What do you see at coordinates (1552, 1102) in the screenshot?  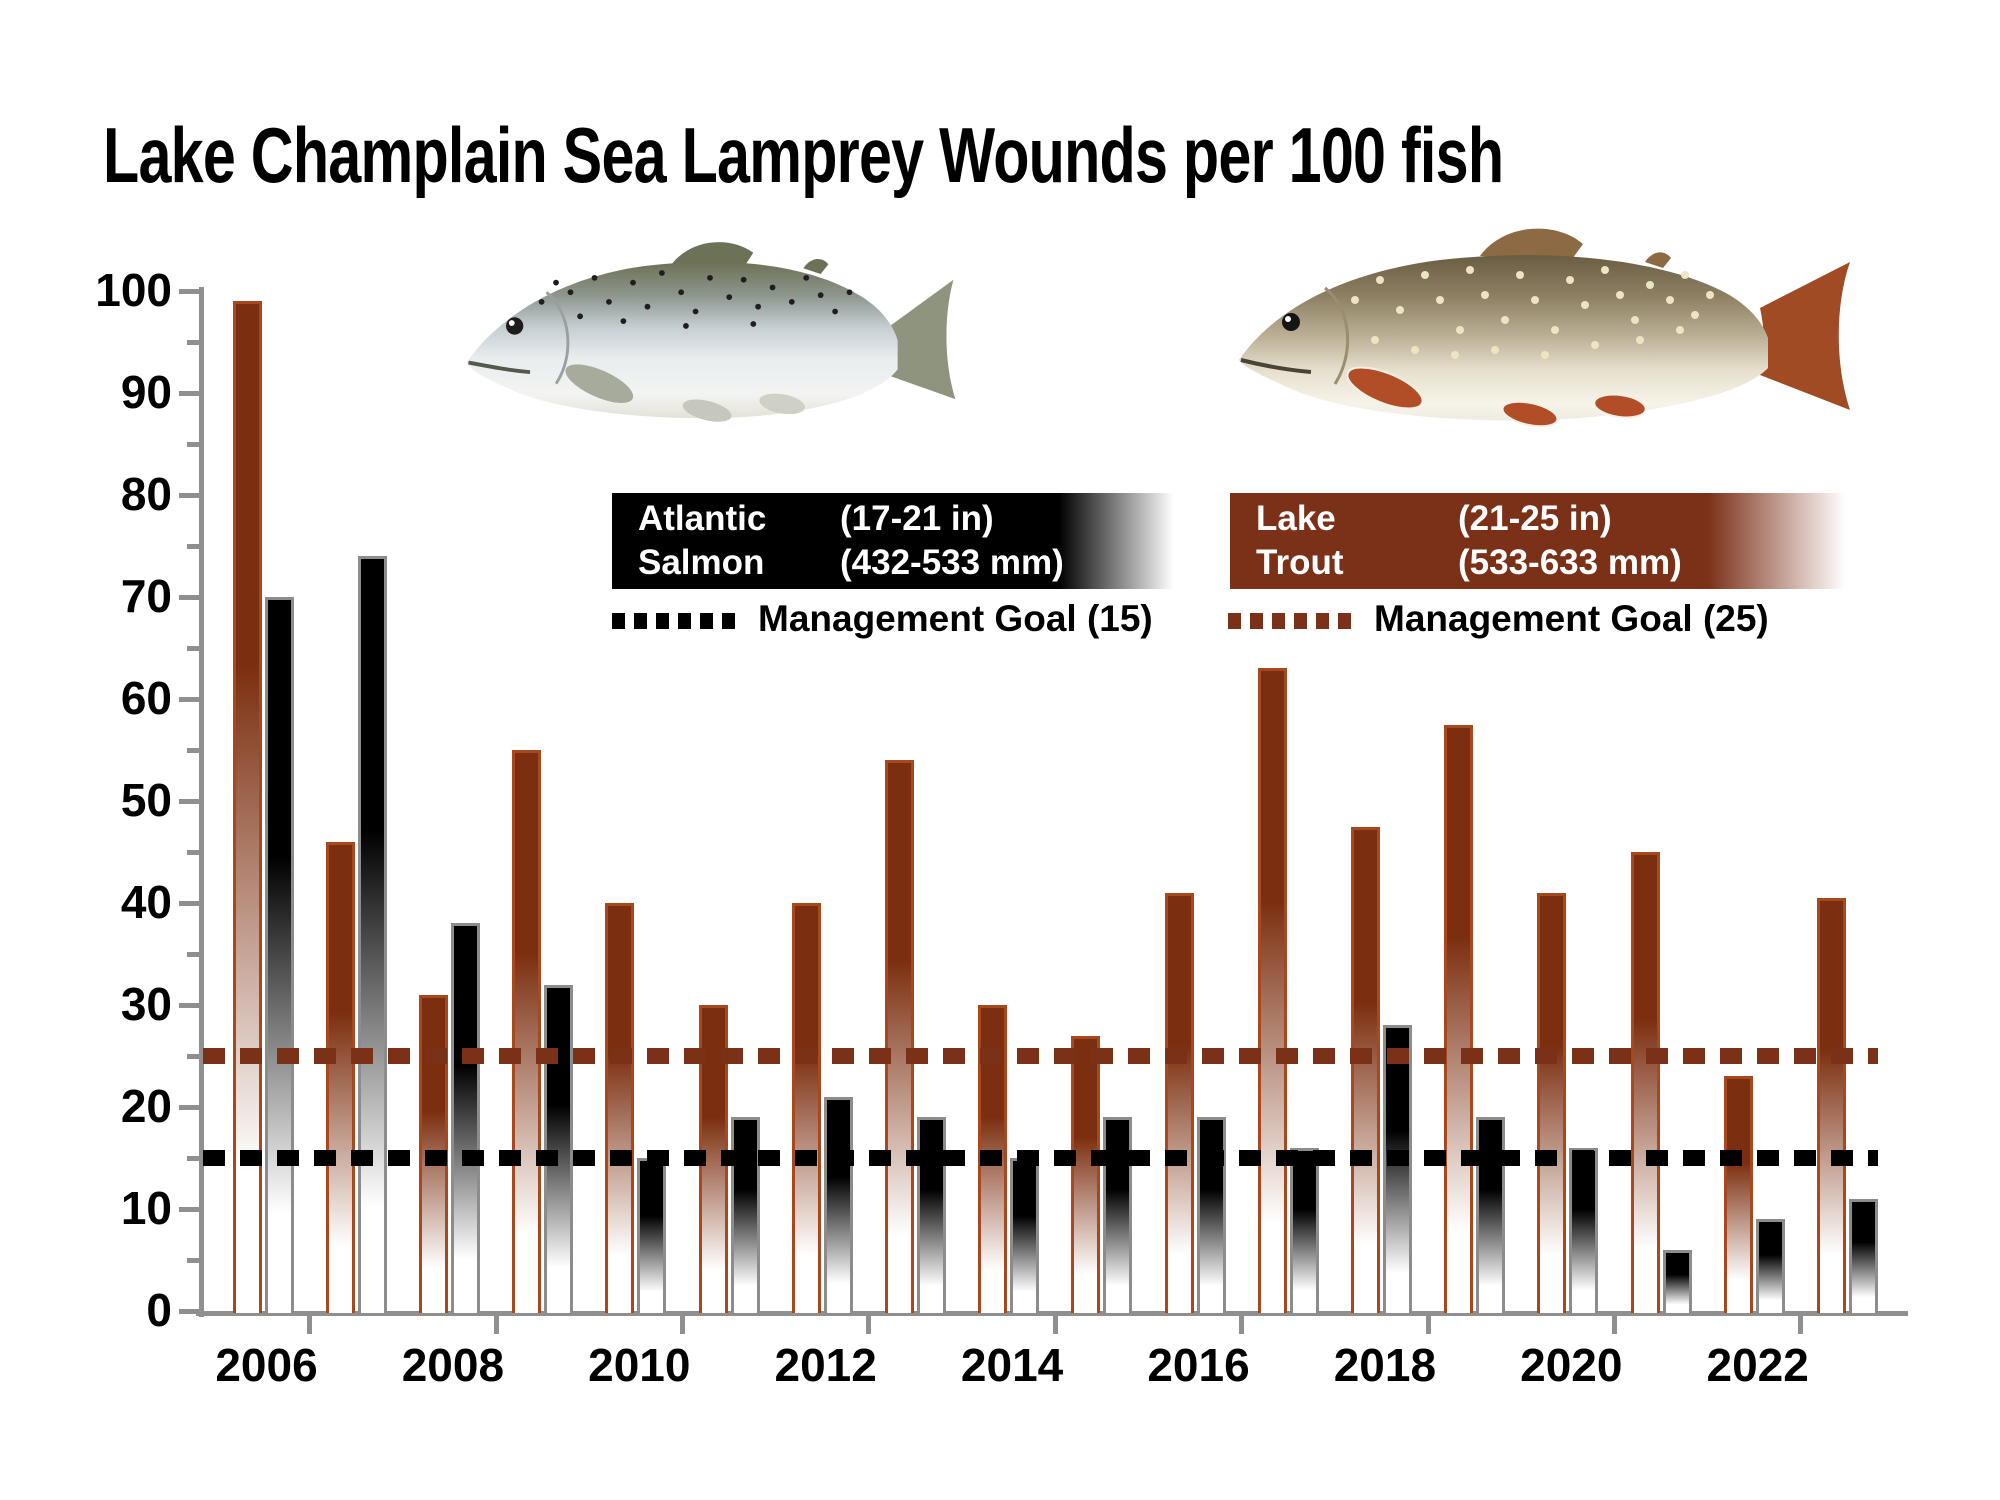 I see `bar-lake-trout-2020` at bounding box center [1552, 1102].